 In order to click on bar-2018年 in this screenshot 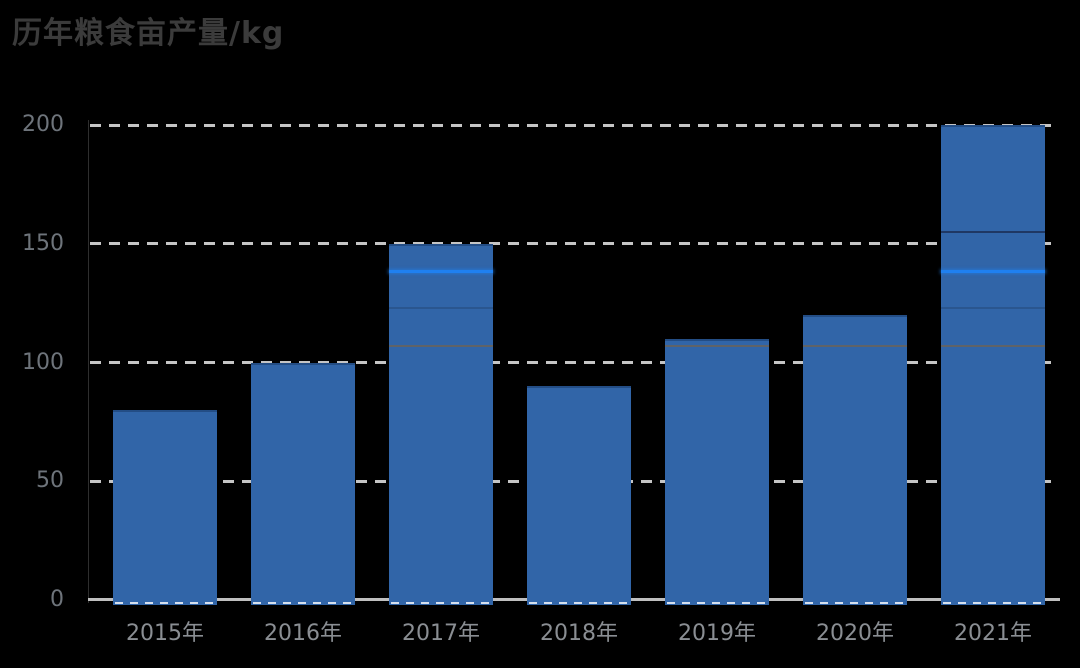, I will do `click(579, 495)`.